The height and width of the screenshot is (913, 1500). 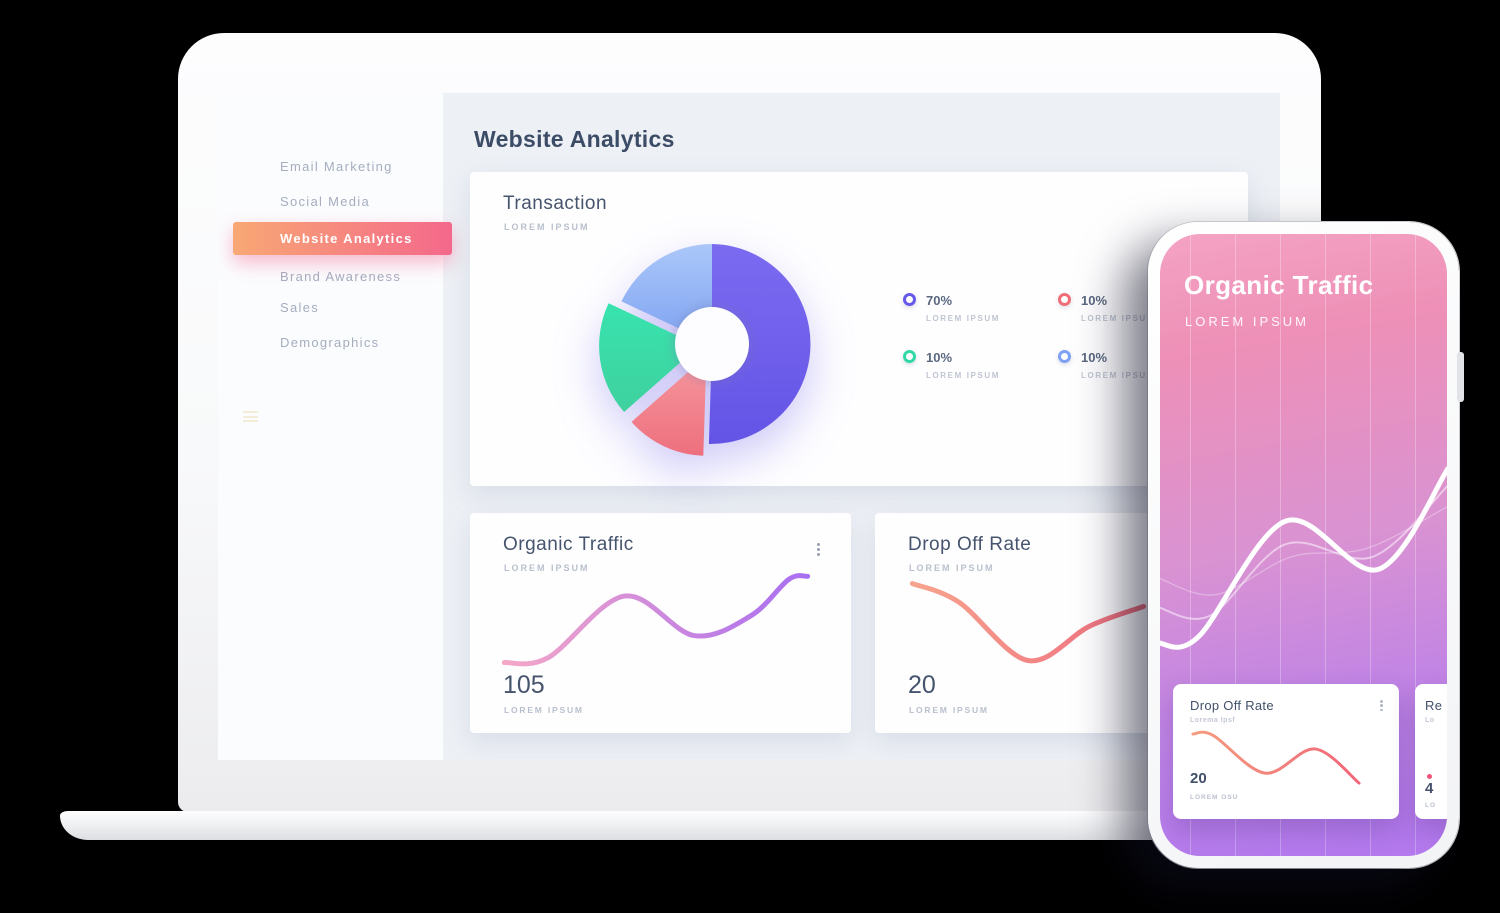 What do you see at coordinates (1198, 778) in the screenshot?
I see `phone-card-value: 20` at bounding box center [1198, 778].